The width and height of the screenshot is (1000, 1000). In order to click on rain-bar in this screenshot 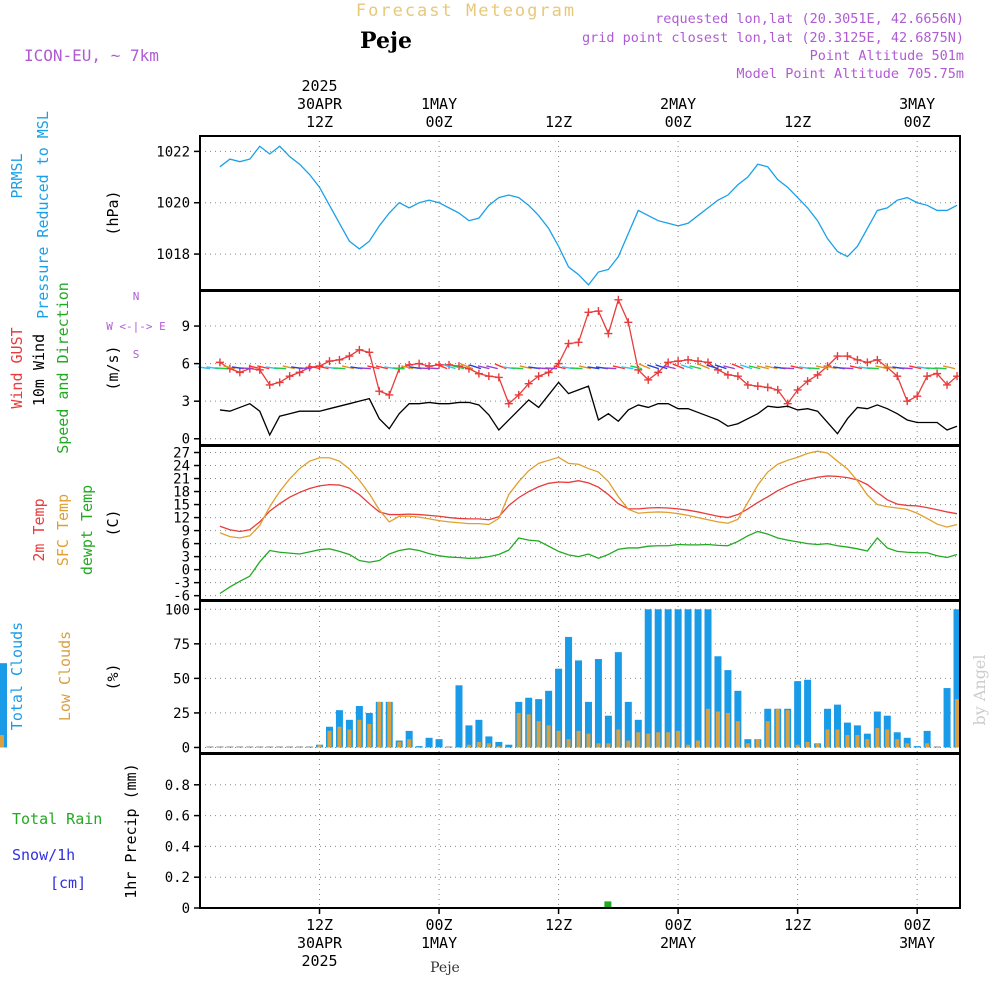, I will do `click(608, 904)`.